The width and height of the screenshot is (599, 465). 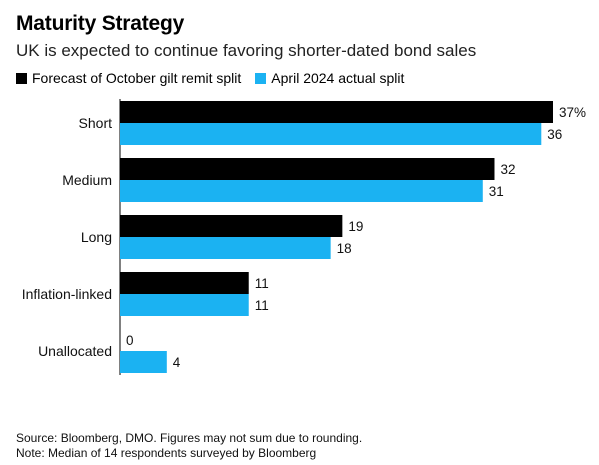 What do you see at coordinates (130, 340) in the screenshot?
I see `data-label: 0` at bounding box center [130, 340].